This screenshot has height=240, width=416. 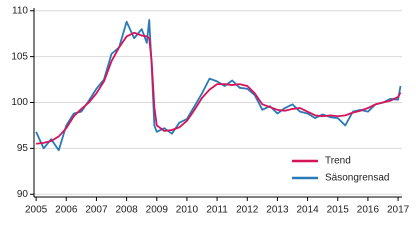 I want to click on legend-label: Säsongrensad, so click(x=357, y=178).